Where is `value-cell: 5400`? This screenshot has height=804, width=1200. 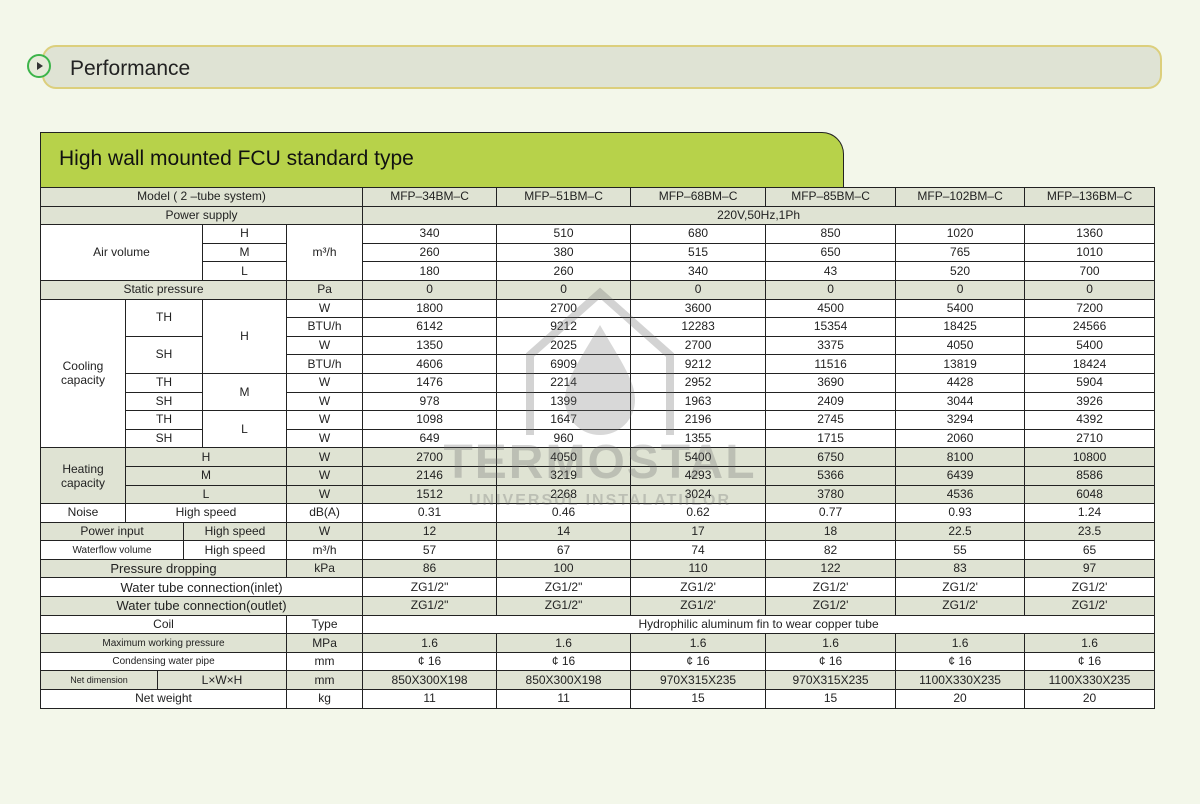 value-cell: 5400 is located at coordinates (1090, 345).